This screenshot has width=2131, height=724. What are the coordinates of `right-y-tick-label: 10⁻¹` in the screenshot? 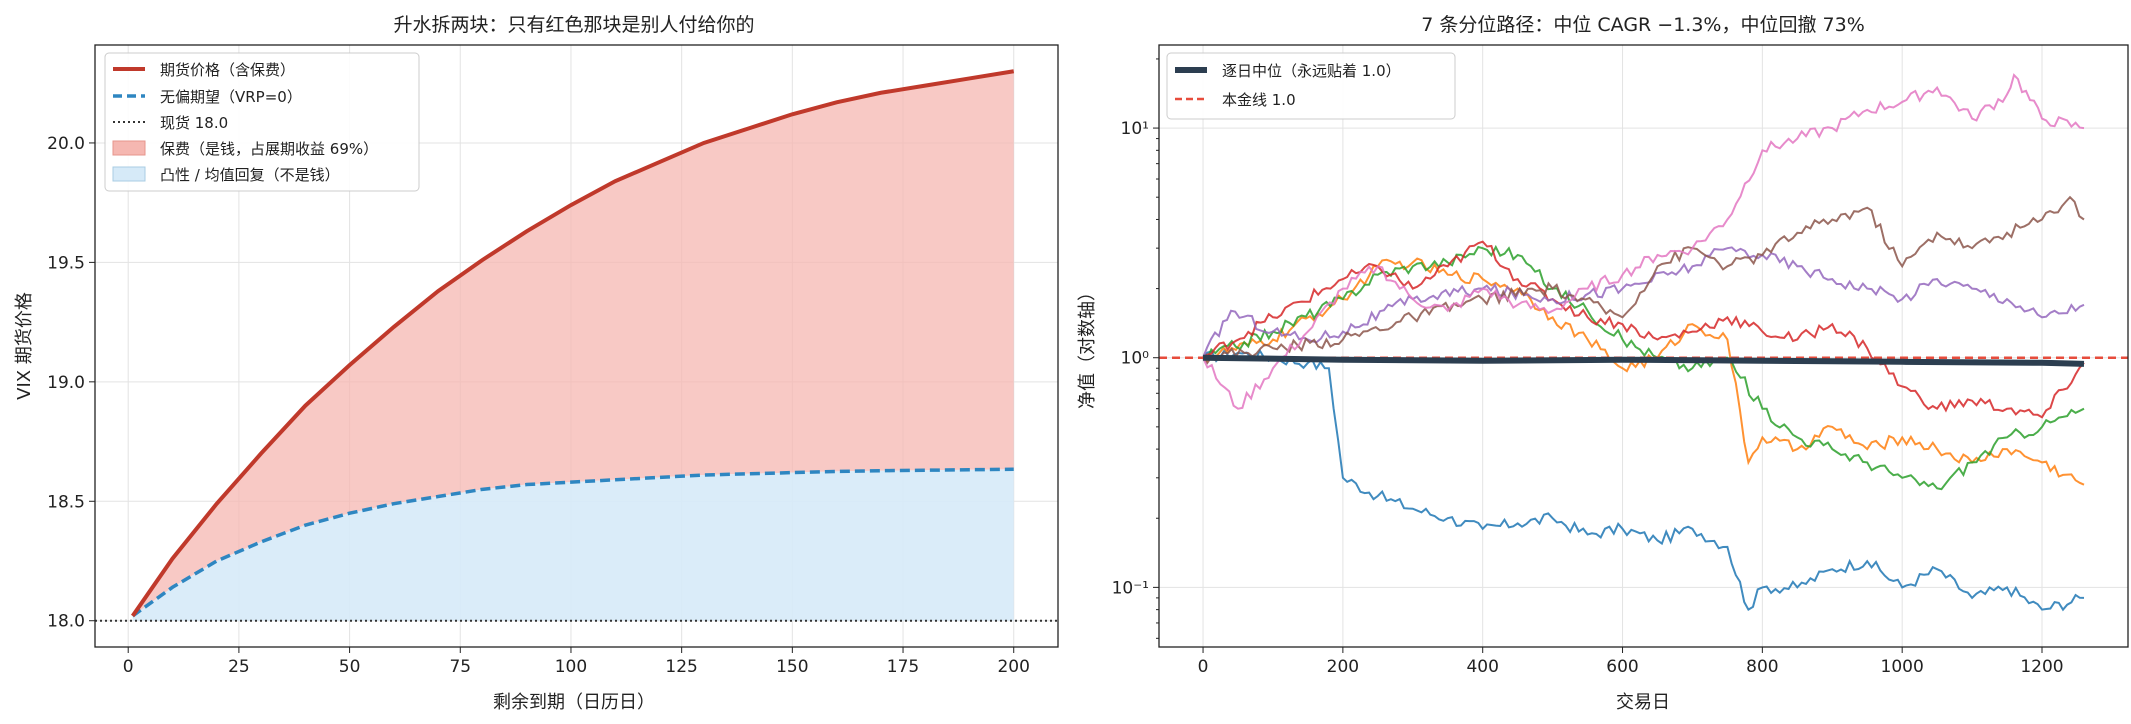 It's located at (1130, 588).